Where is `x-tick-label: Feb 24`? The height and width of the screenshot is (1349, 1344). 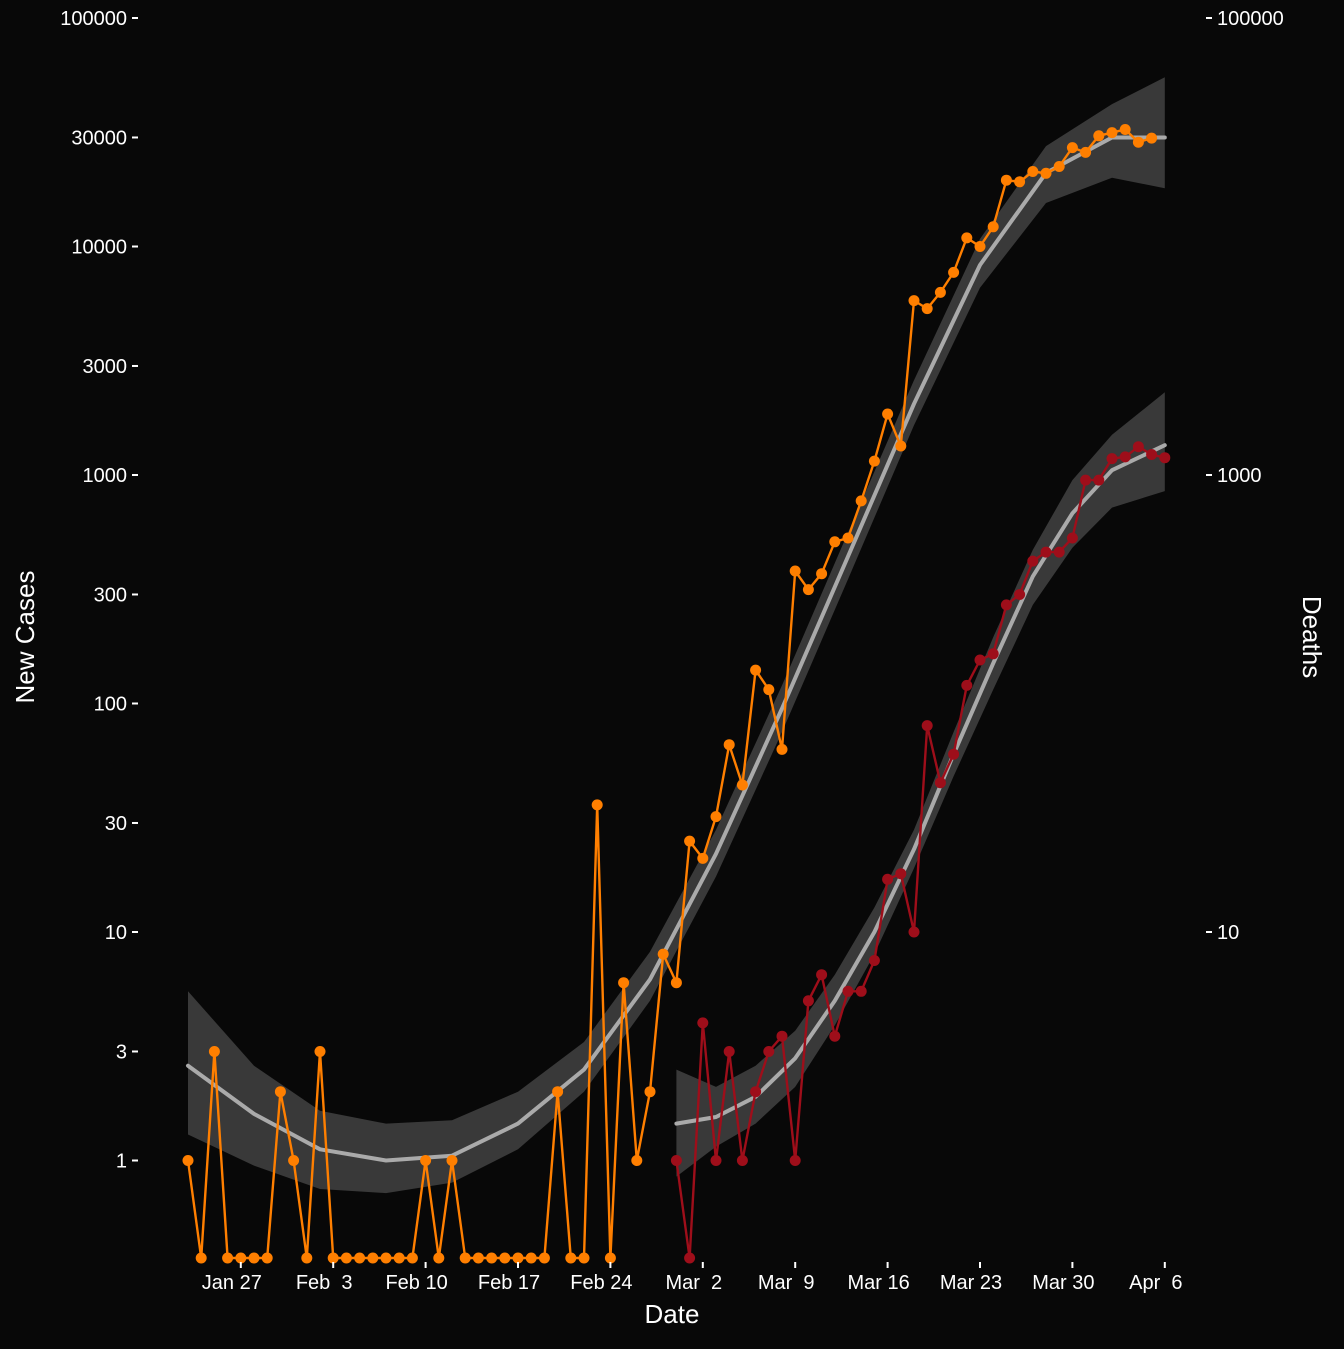
x-tick-label: Feb 24 is located at coordinates (601, 1283).